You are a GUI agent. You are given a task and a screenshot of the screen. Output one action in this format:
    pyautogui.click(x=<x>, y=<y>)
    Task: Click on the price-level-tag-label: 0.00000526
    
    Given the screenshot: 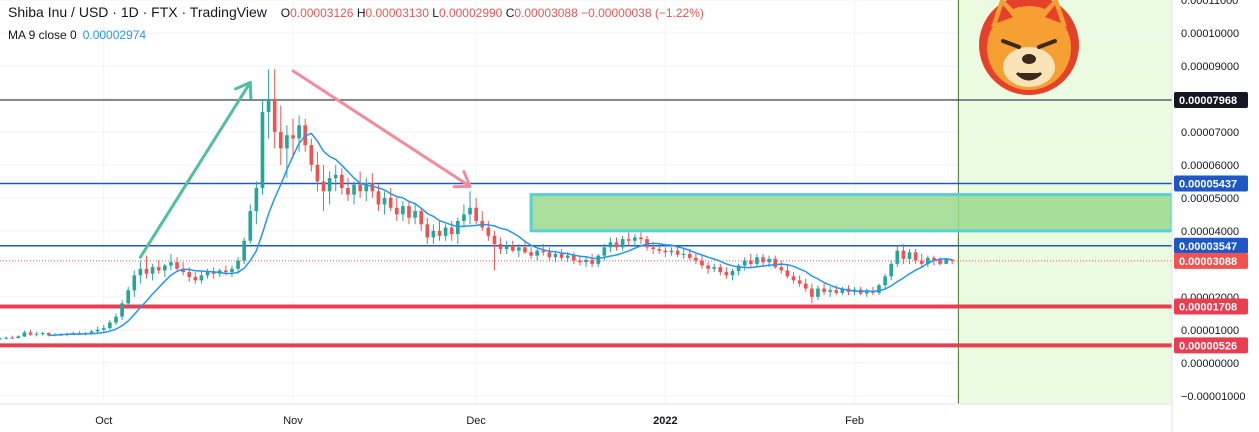 What is the action you would take?
    pyautogui.click(x=1208, y=346)
    